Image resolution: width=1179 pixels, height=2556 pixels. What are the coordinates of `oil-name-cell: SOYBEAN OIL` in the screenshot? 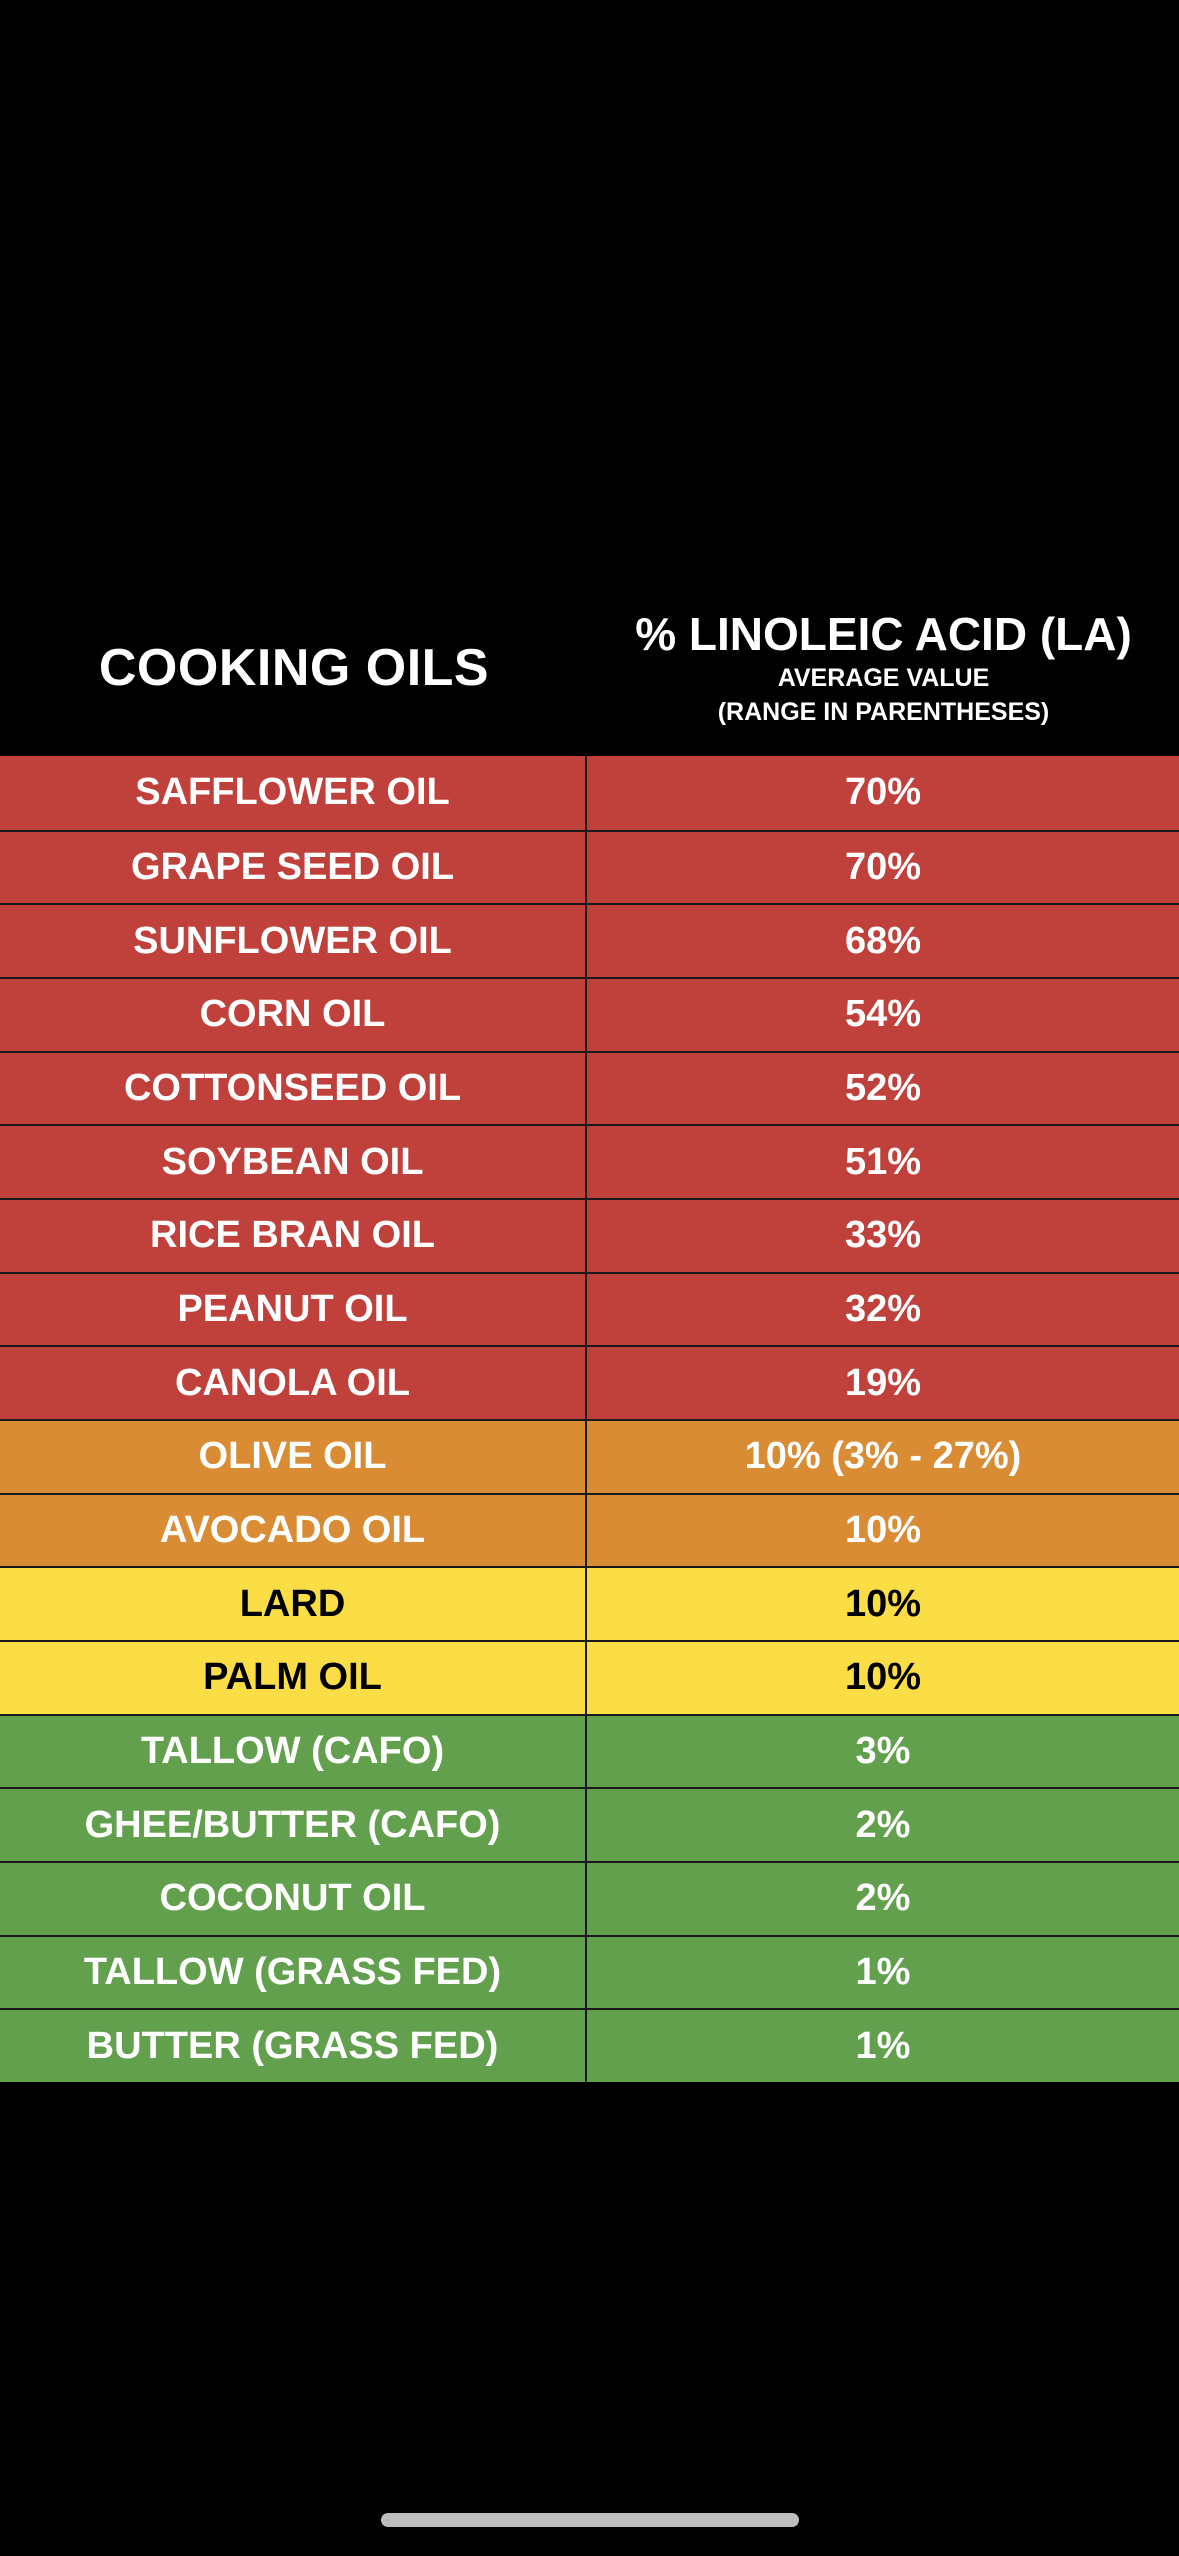 It's located at (293, 1162).